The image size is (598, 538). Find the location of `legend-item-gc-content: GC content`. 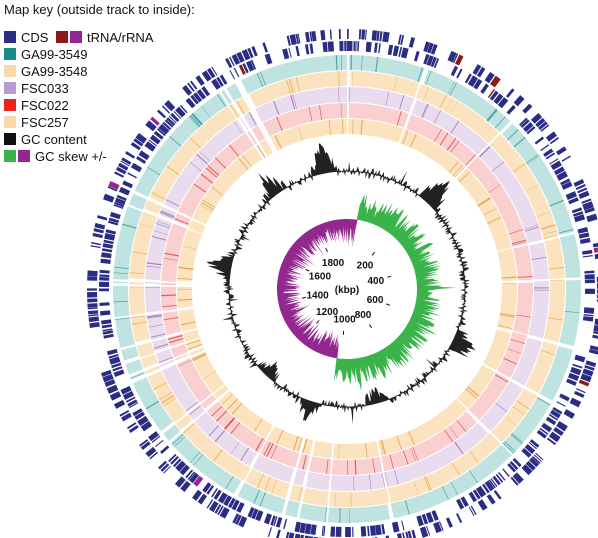

legend-item-gc-content: GC content is located at coordinates (45, 139).